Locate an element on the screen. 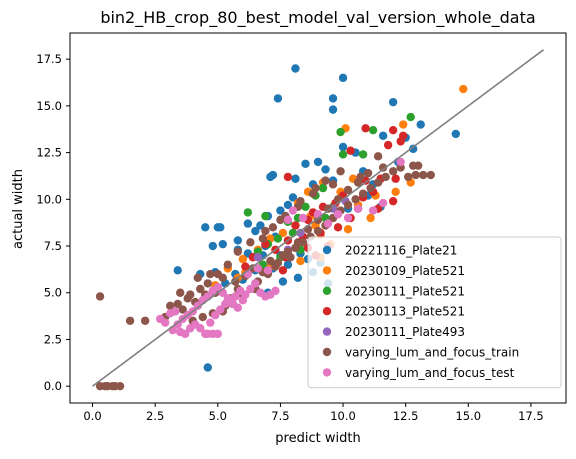 This screenshot has width=576, height=459. x-tick-label: 5.0 is located at coordinates (218, 416).